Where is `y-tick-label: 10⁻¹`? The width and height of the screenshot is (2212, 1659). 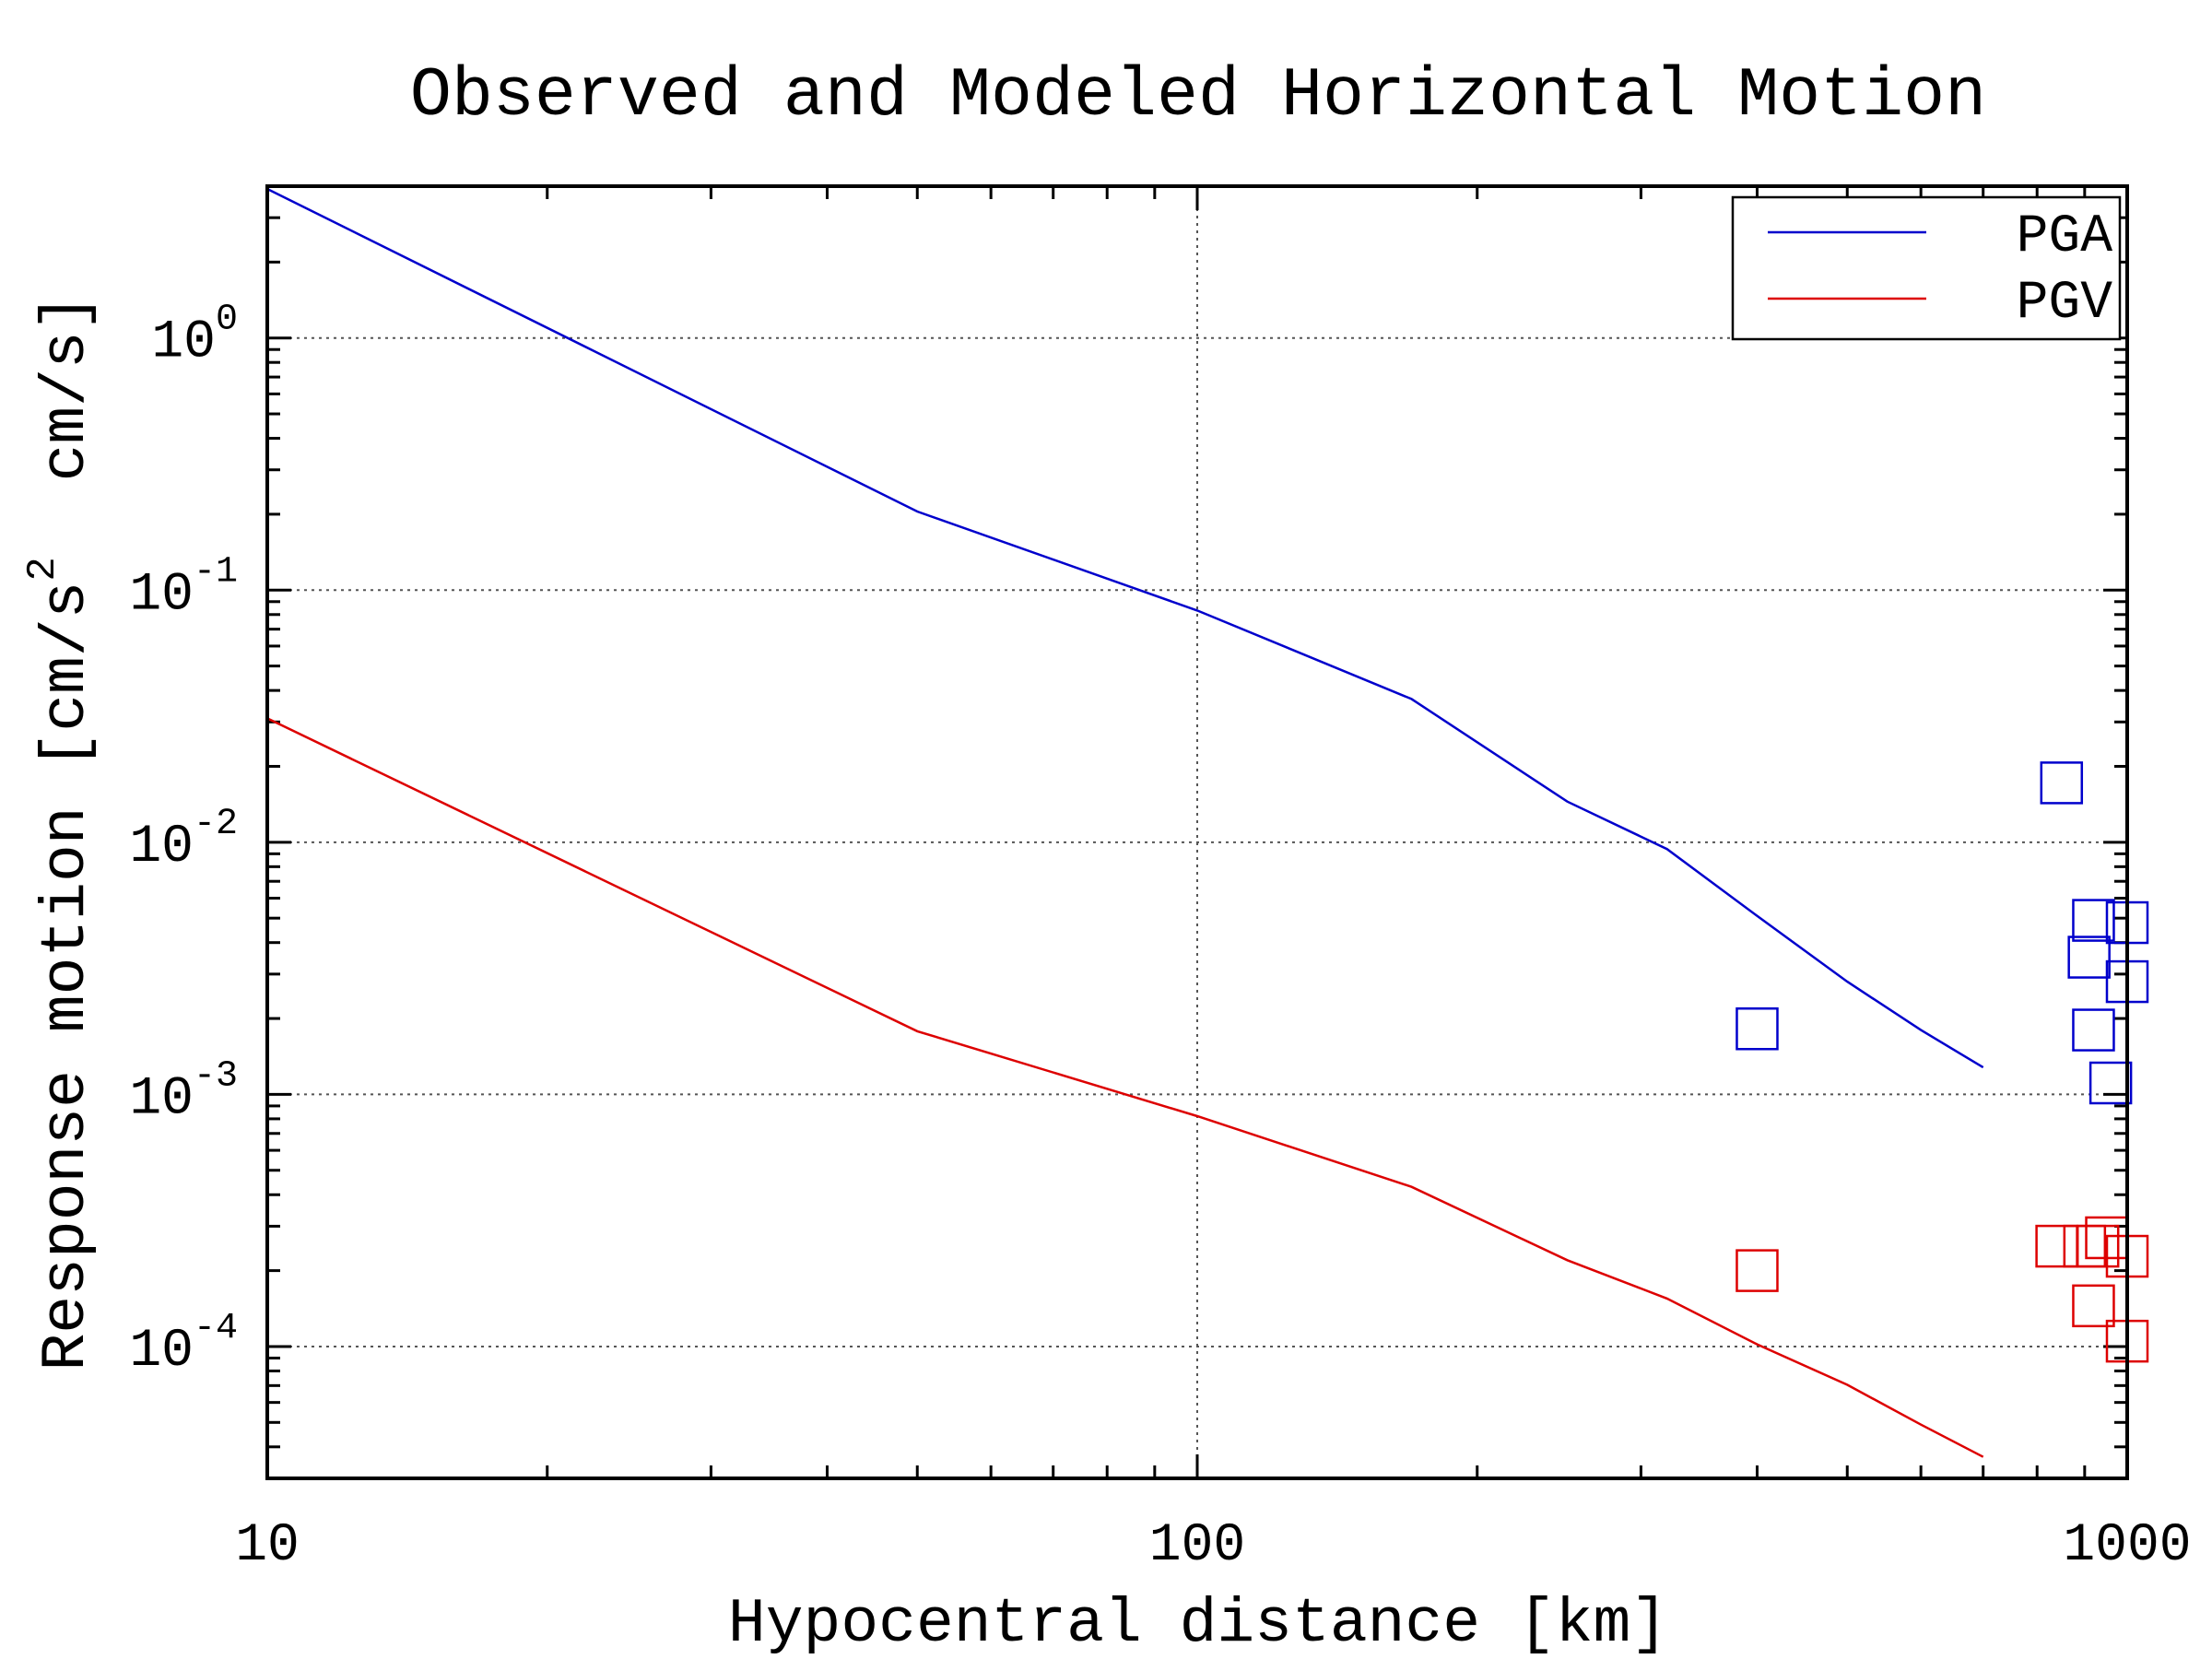
y-tick-label: 10⁻¹ is located at coordinates (183, 588).